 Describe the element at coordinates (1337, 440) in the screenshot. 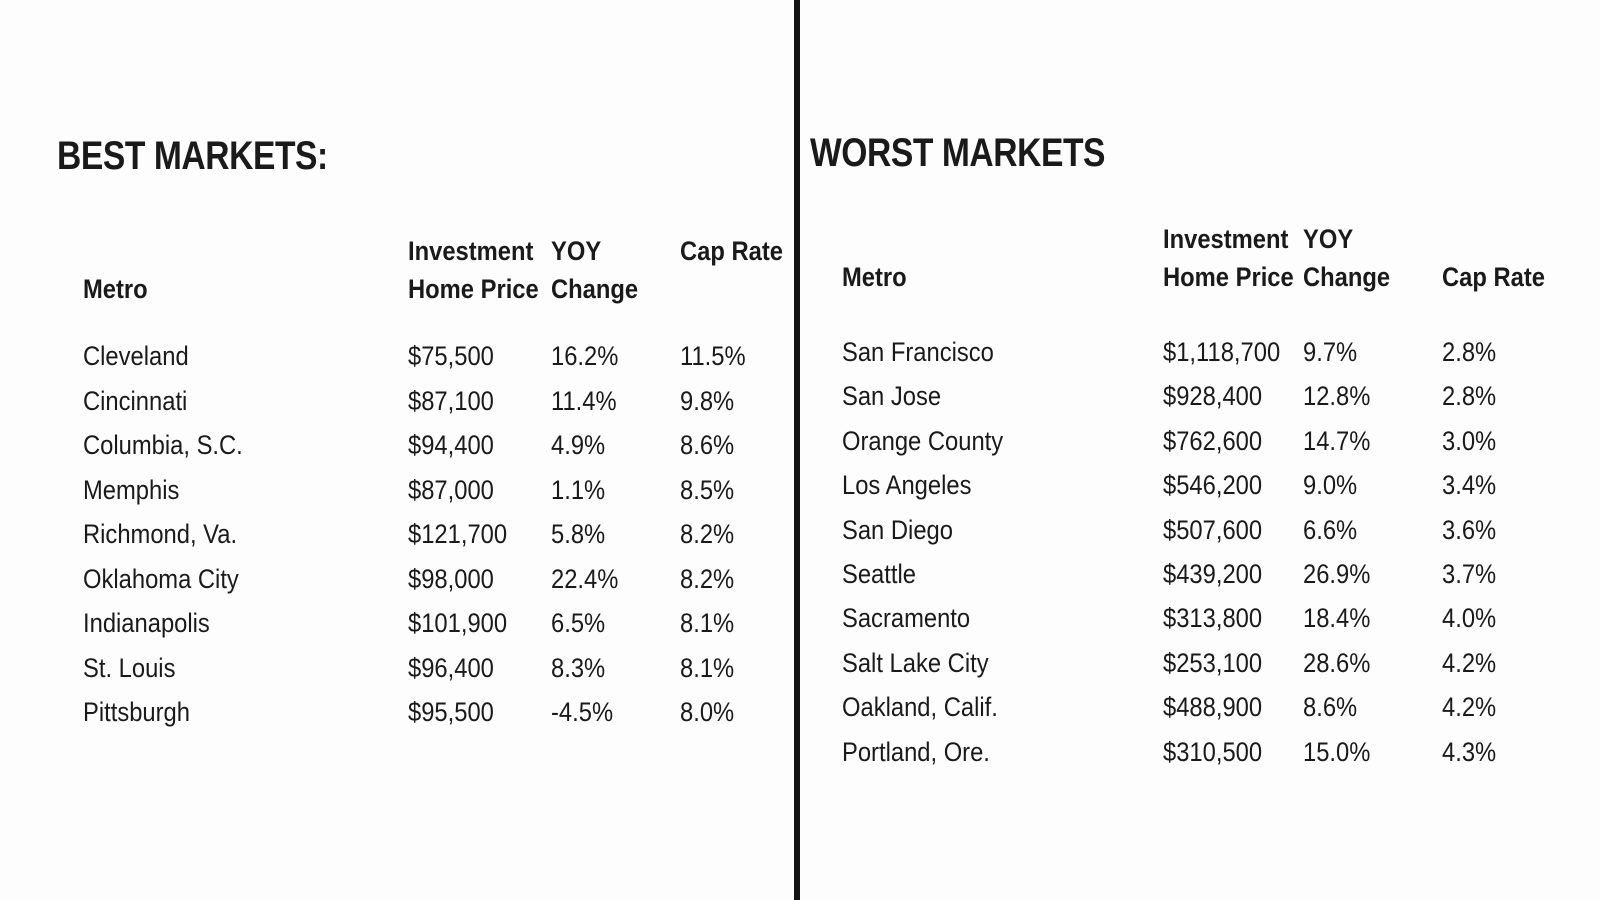

I see `yoy-cell: 14.7%` at that location.